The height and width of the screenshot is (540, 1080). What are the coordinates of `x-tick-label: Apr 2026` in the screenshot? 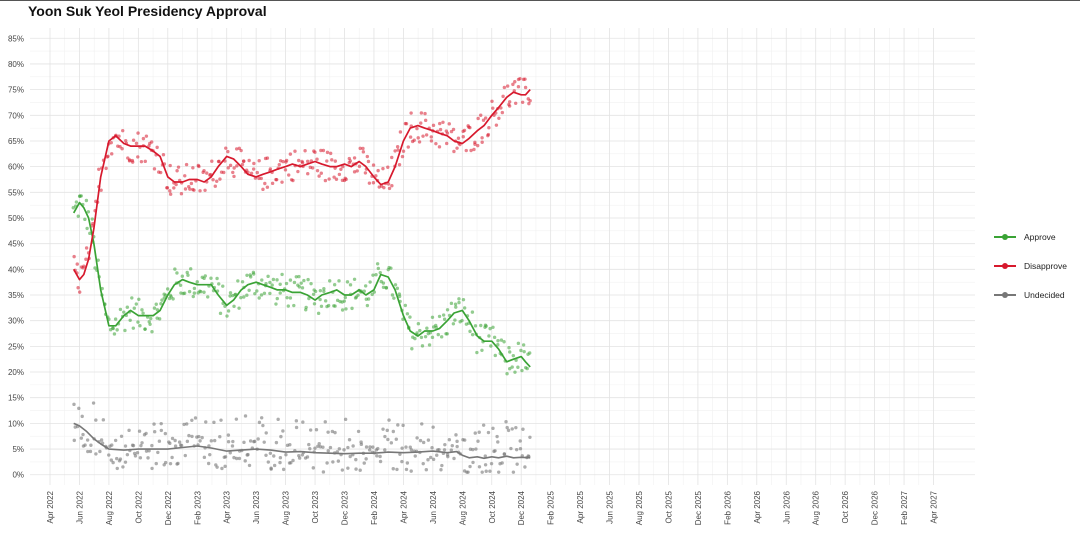 It's located at (757, 506).